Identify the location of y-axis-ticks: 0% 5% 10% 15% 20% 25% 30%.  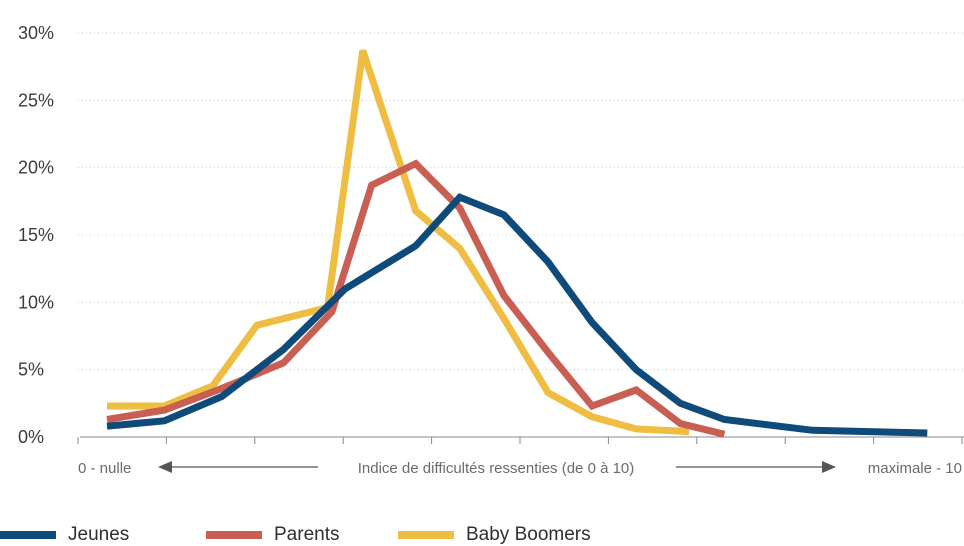
(36, 235).